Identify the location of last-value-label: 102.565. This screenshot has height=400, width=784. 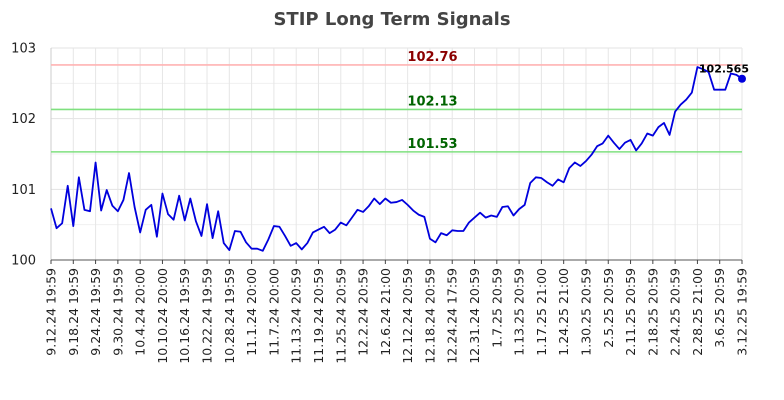
(724, 69).